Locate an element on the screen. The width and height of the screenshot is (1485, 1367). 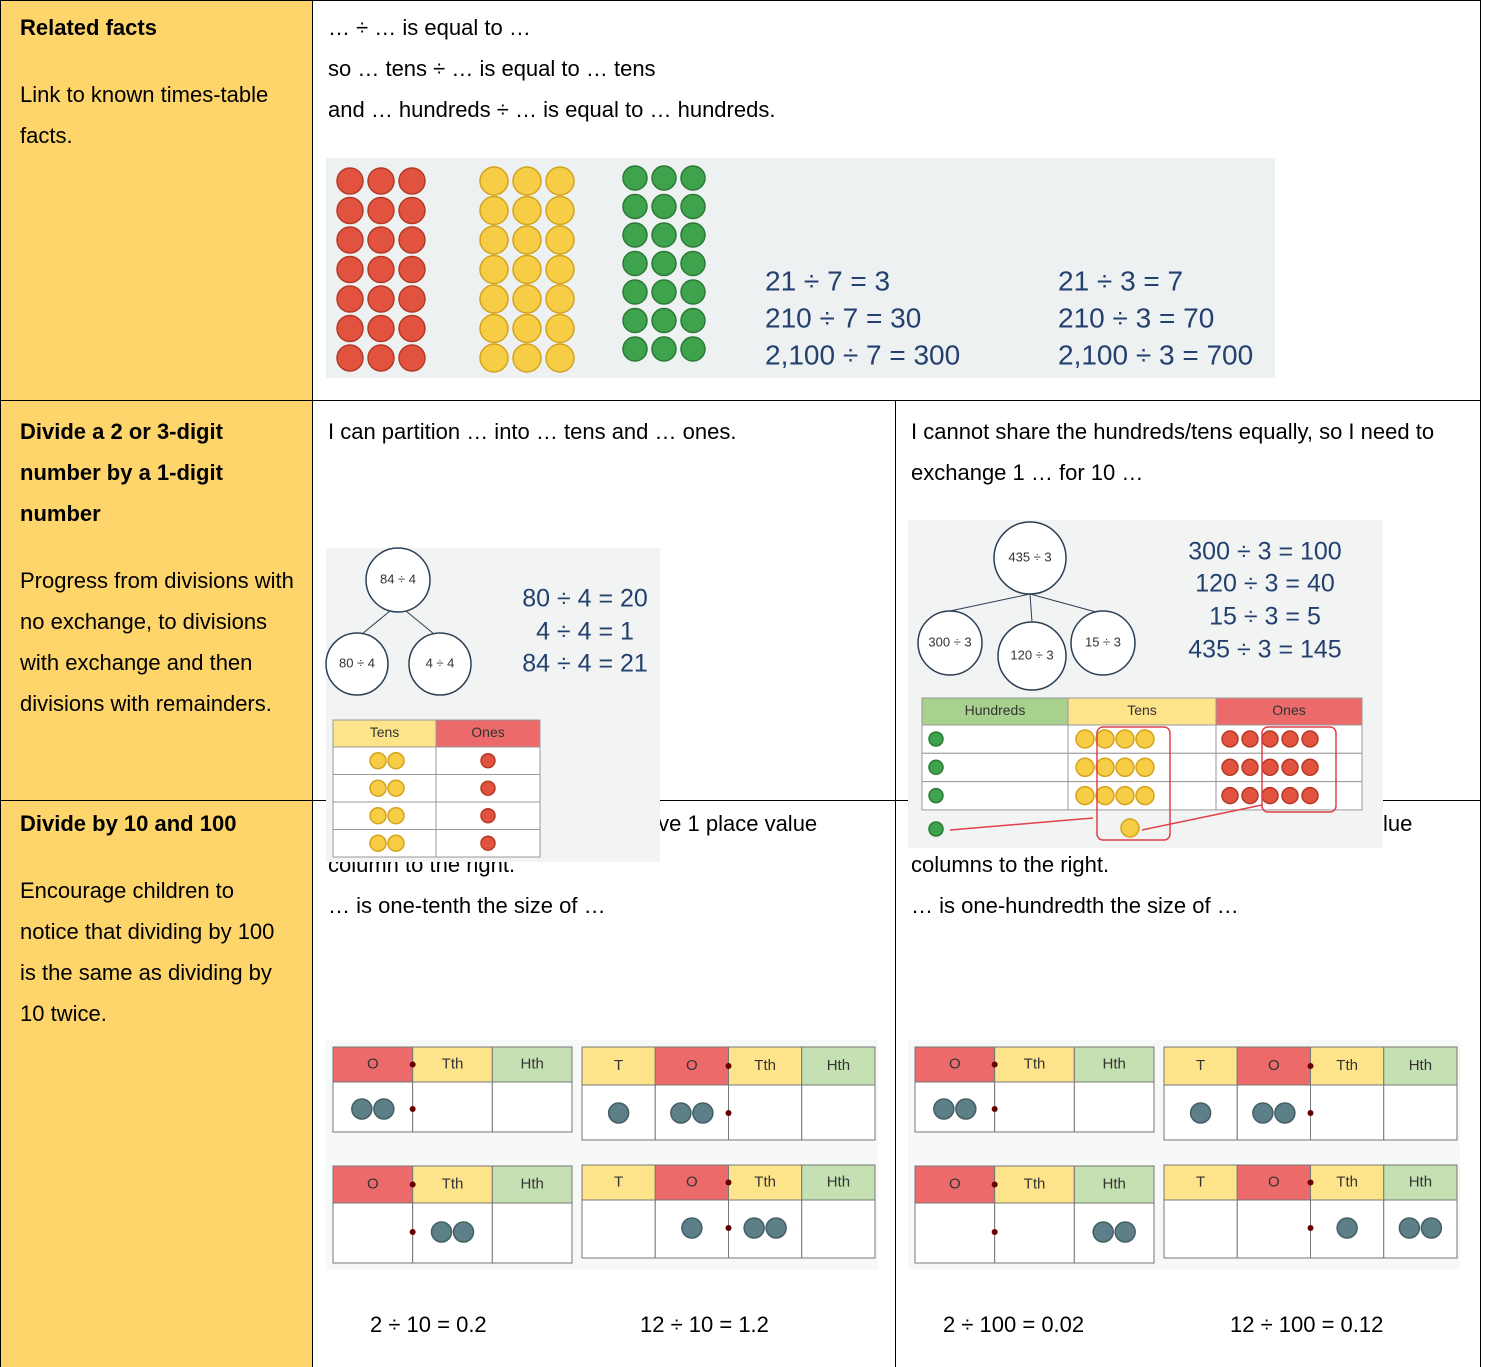
tree-label: 4 ÷ 4 is located at coordinates (440, 662).